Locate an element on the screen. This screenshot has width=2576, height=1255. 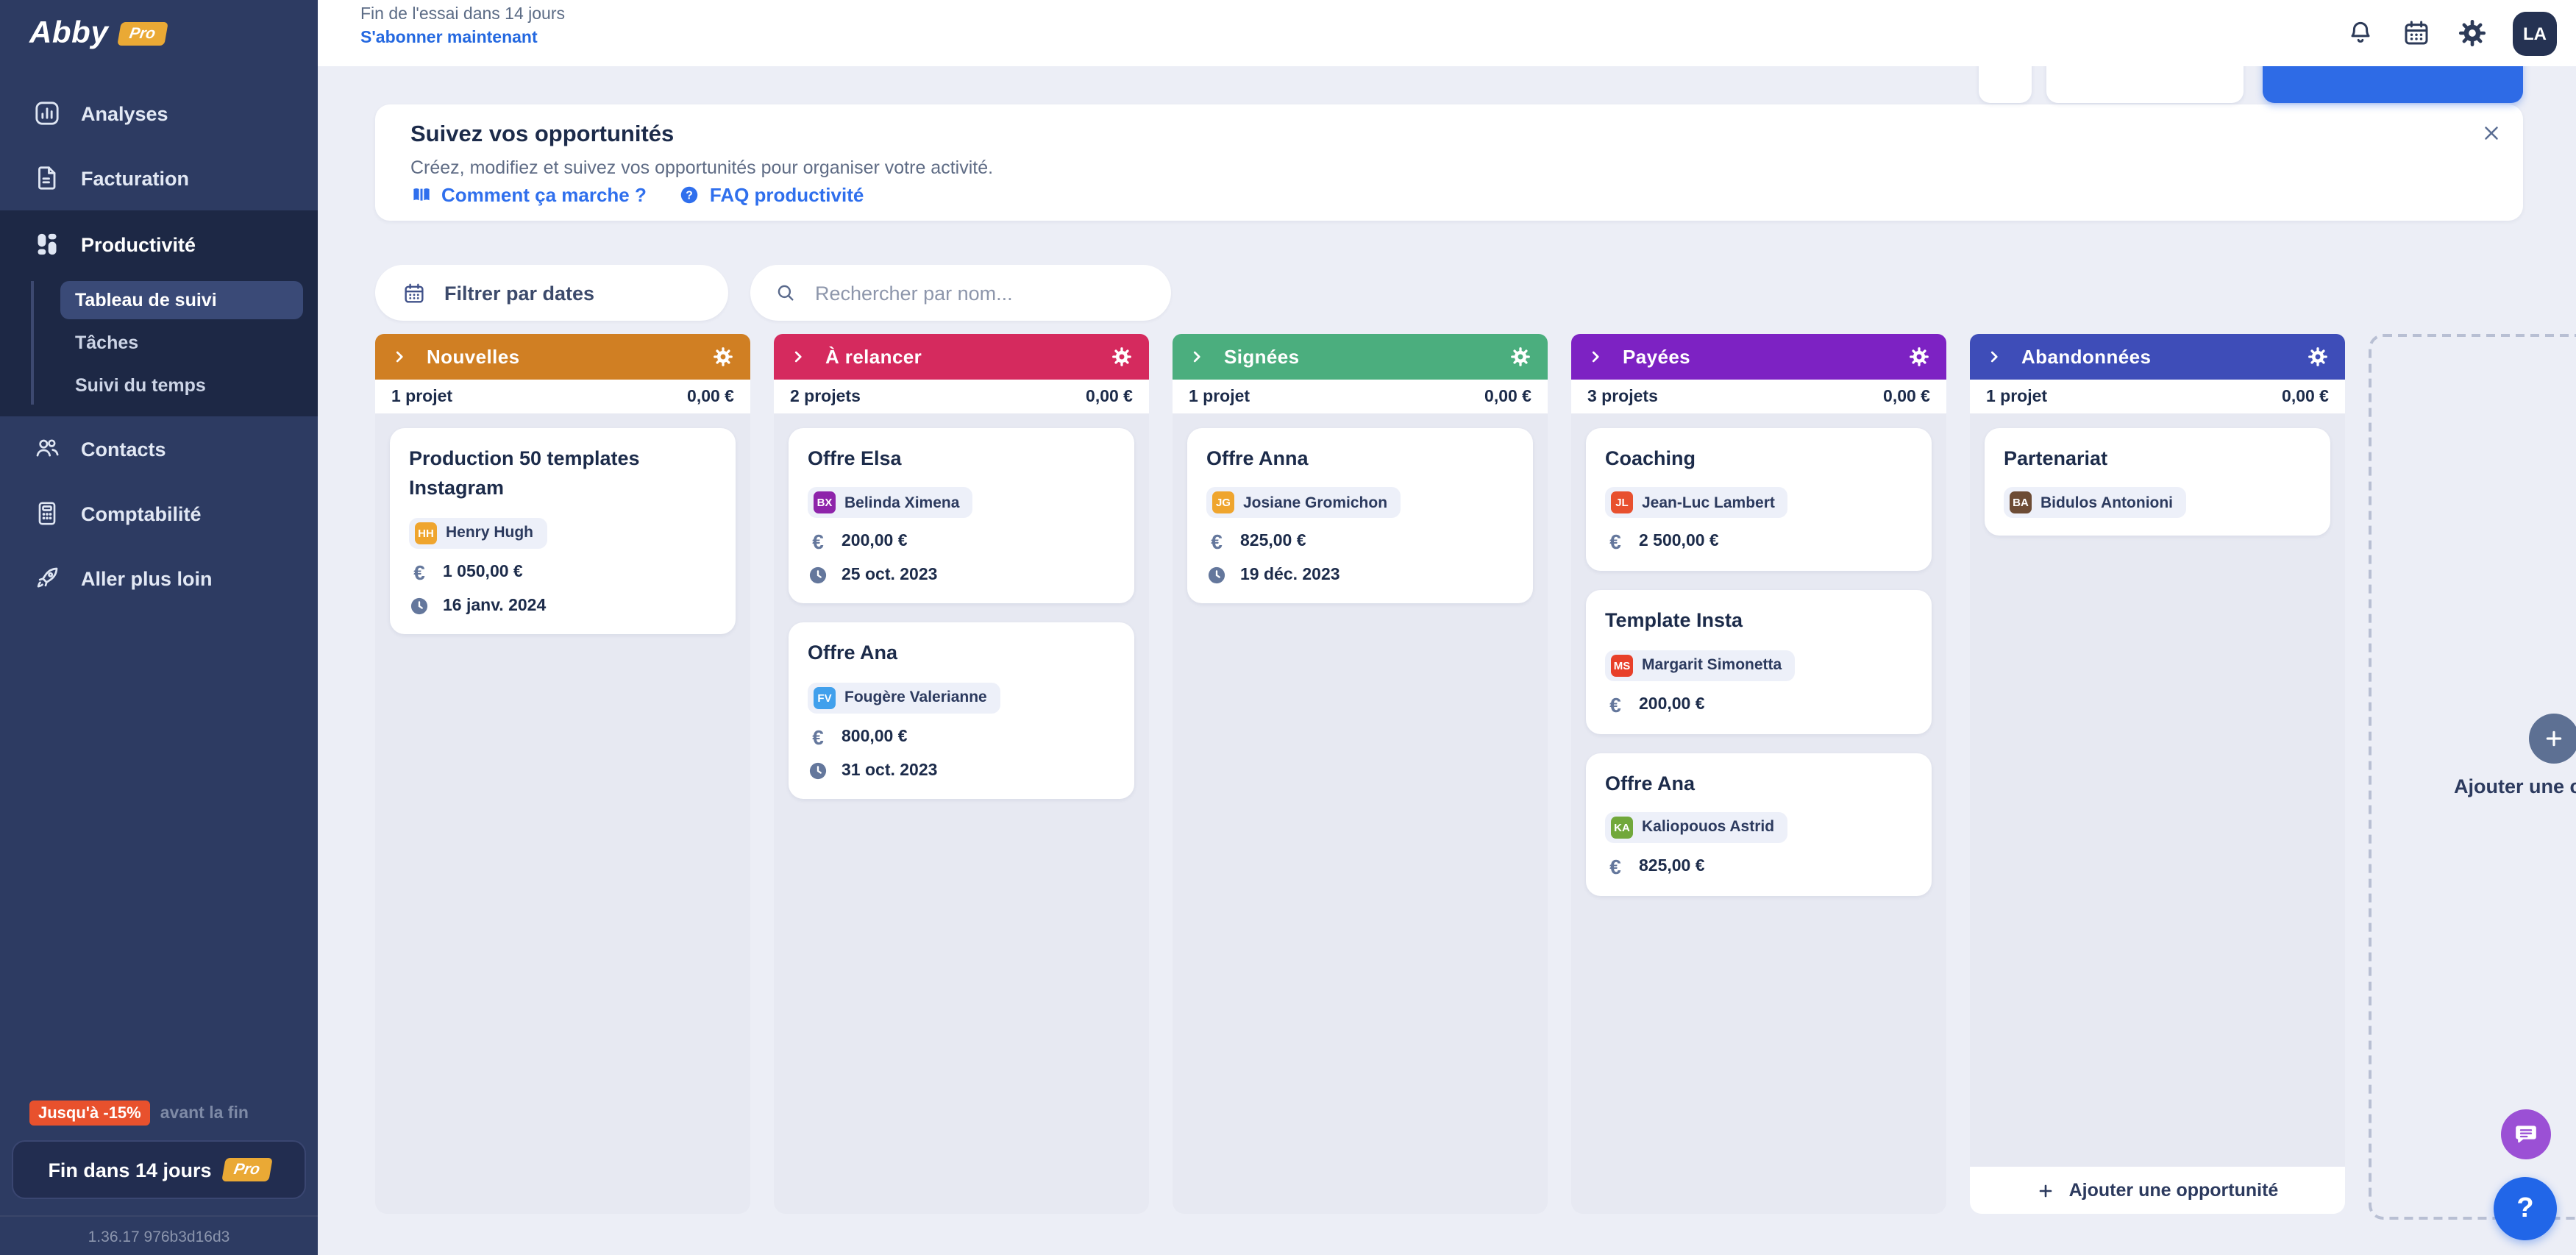
opportunity-card: Coaching JL Jean-Luc Lambert €2 500,00 € is located at coordinates (1759, 500).